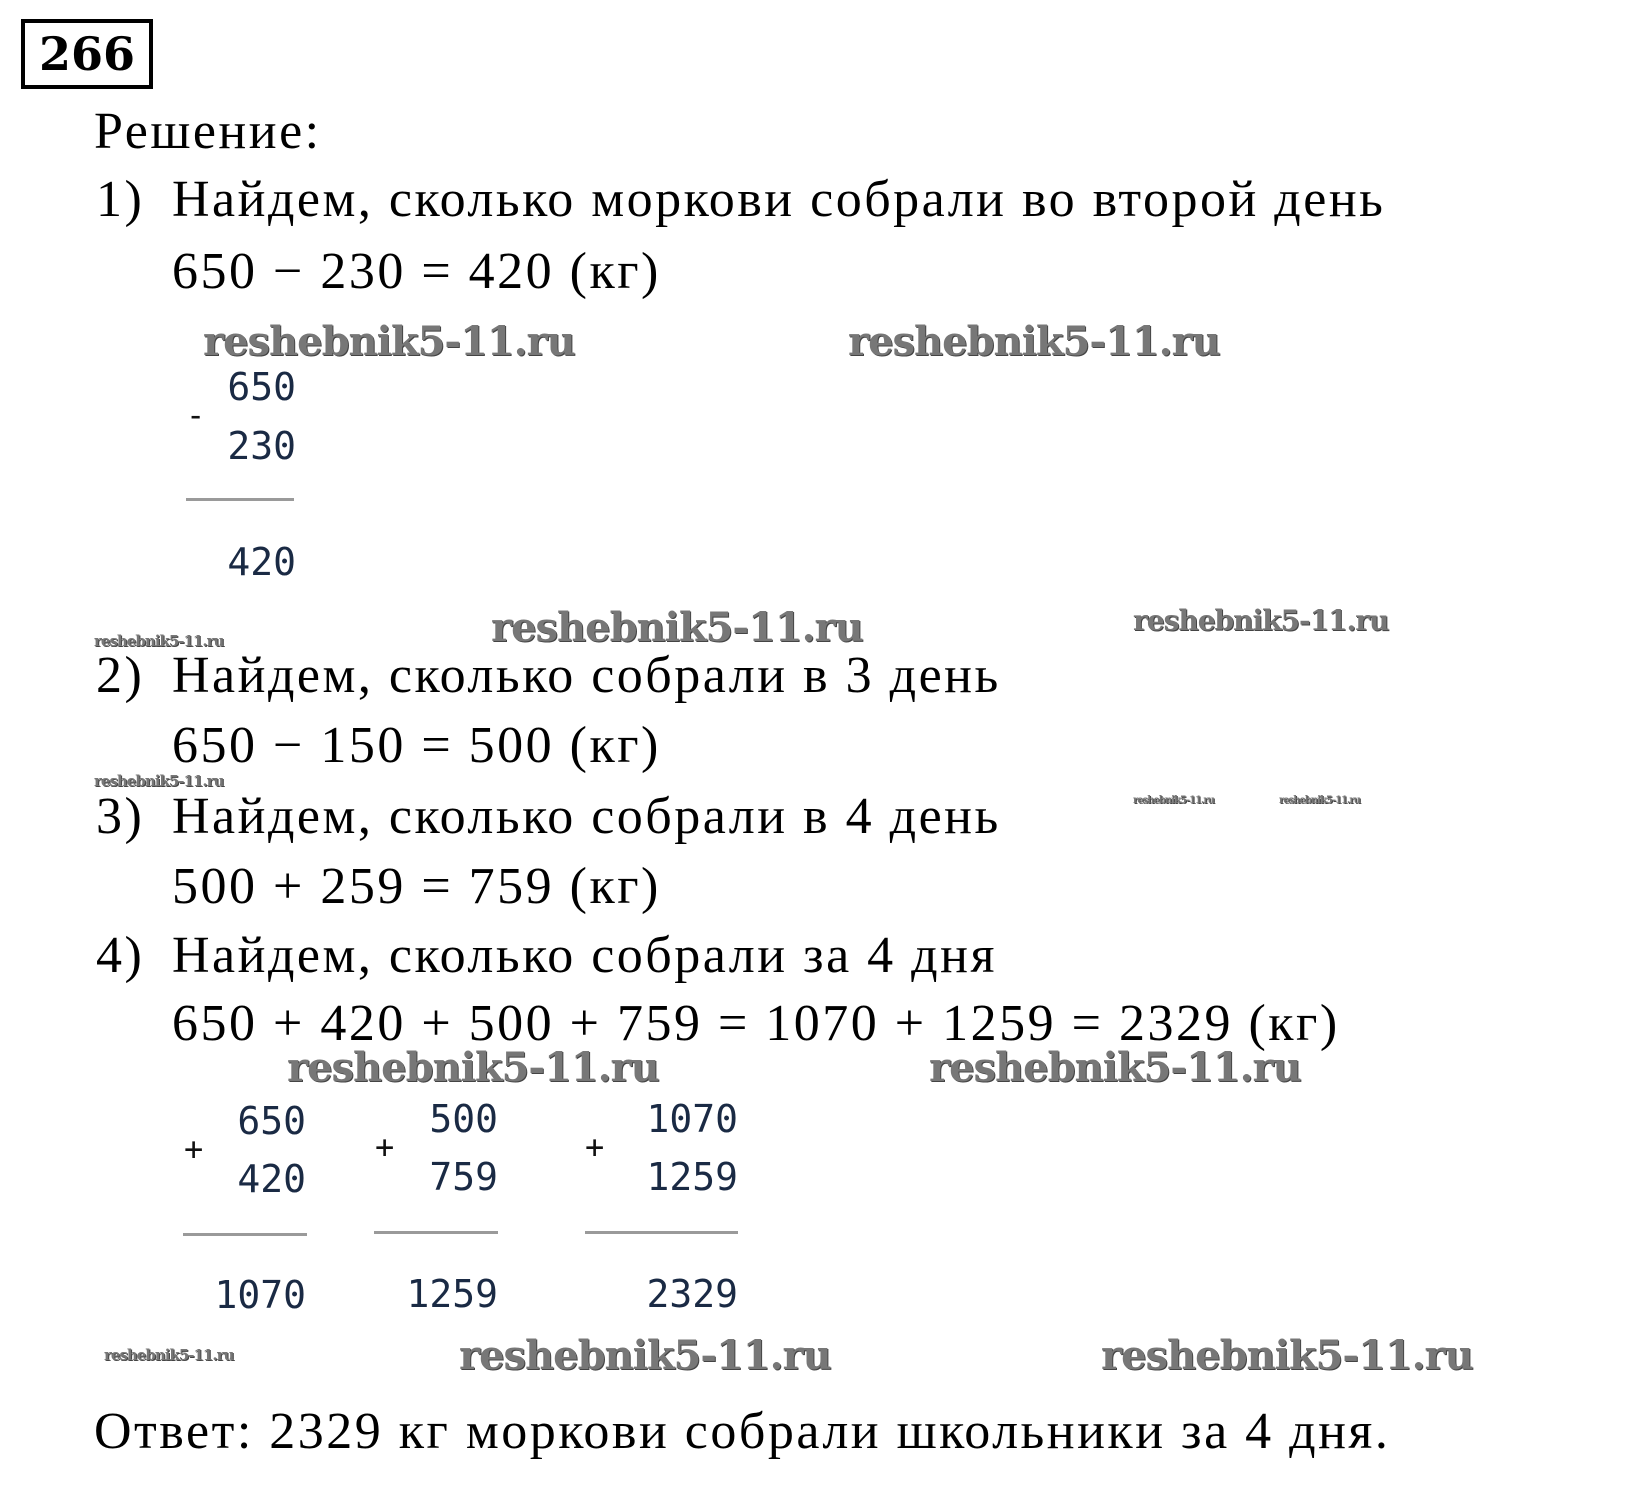 The image size is (1629, 1486). Describe the element at coordinates (120, 816) in the screenshot. I see `step-3-number: 3)` at that location.